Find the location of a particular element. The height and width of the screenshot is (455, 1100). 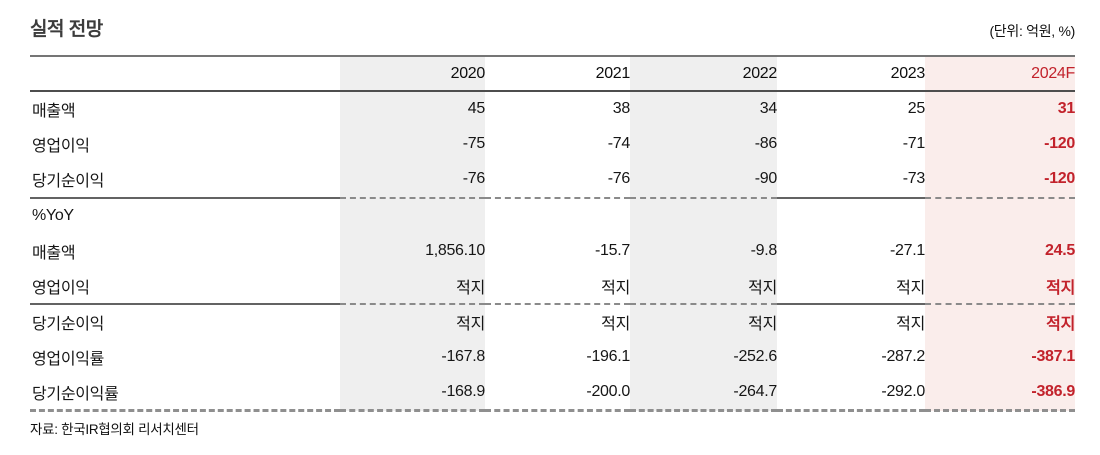

cell-value: -90 is located at coordinates (703, 180).